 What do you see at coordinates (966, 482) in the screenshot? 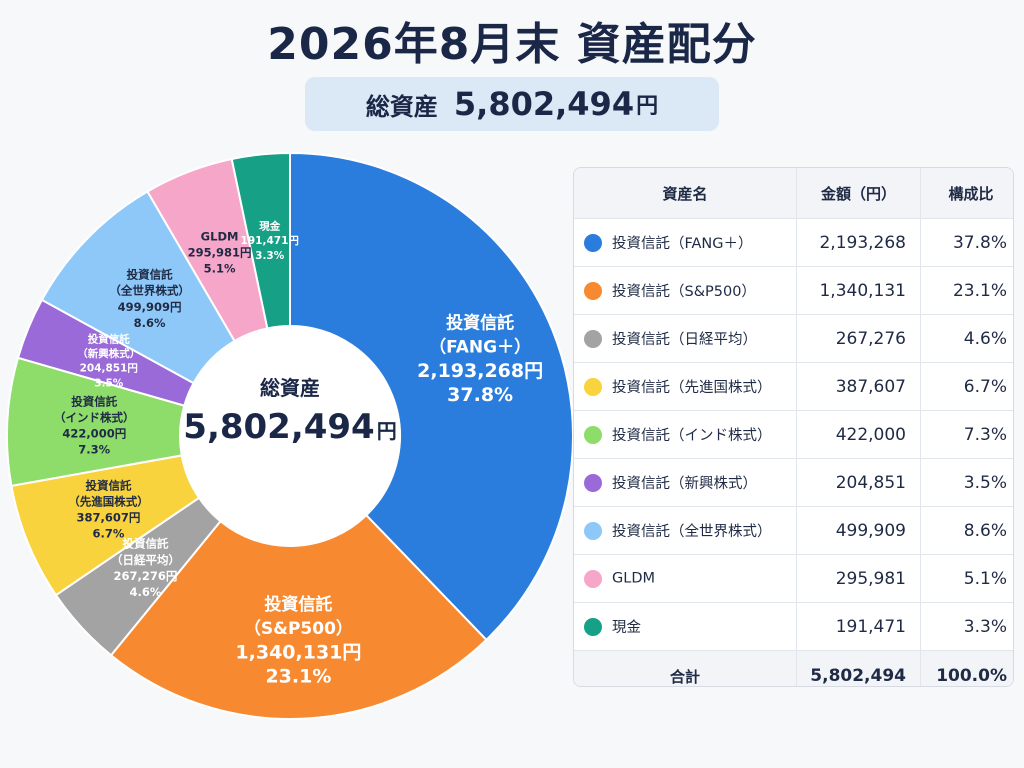
I see `row-percent: 3.5%` at bounding box center [966, 482].